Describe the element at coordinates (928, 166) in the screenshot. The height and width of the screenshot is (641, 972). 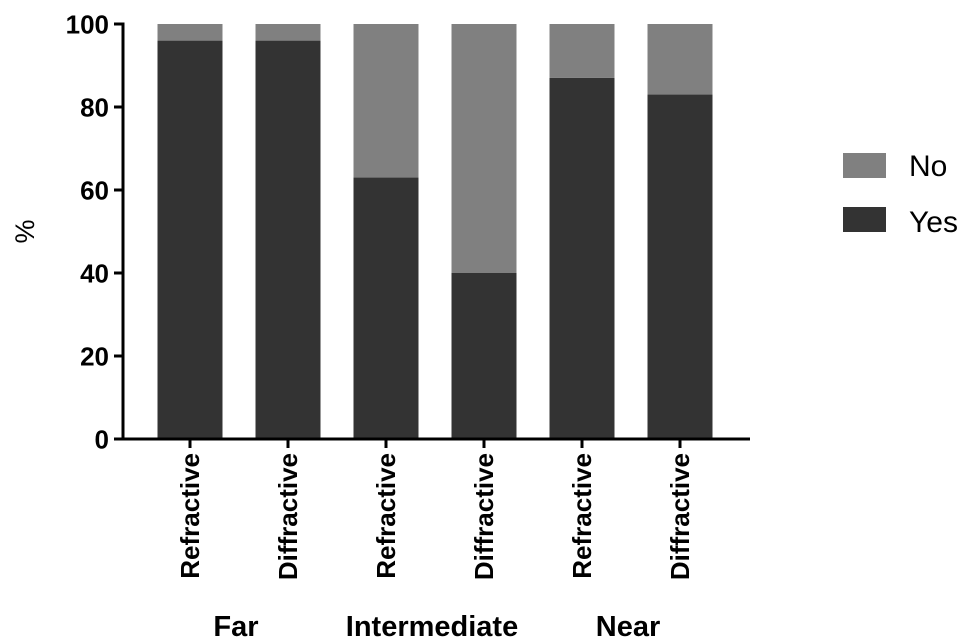
I see `legend-label-no: No` at that location.